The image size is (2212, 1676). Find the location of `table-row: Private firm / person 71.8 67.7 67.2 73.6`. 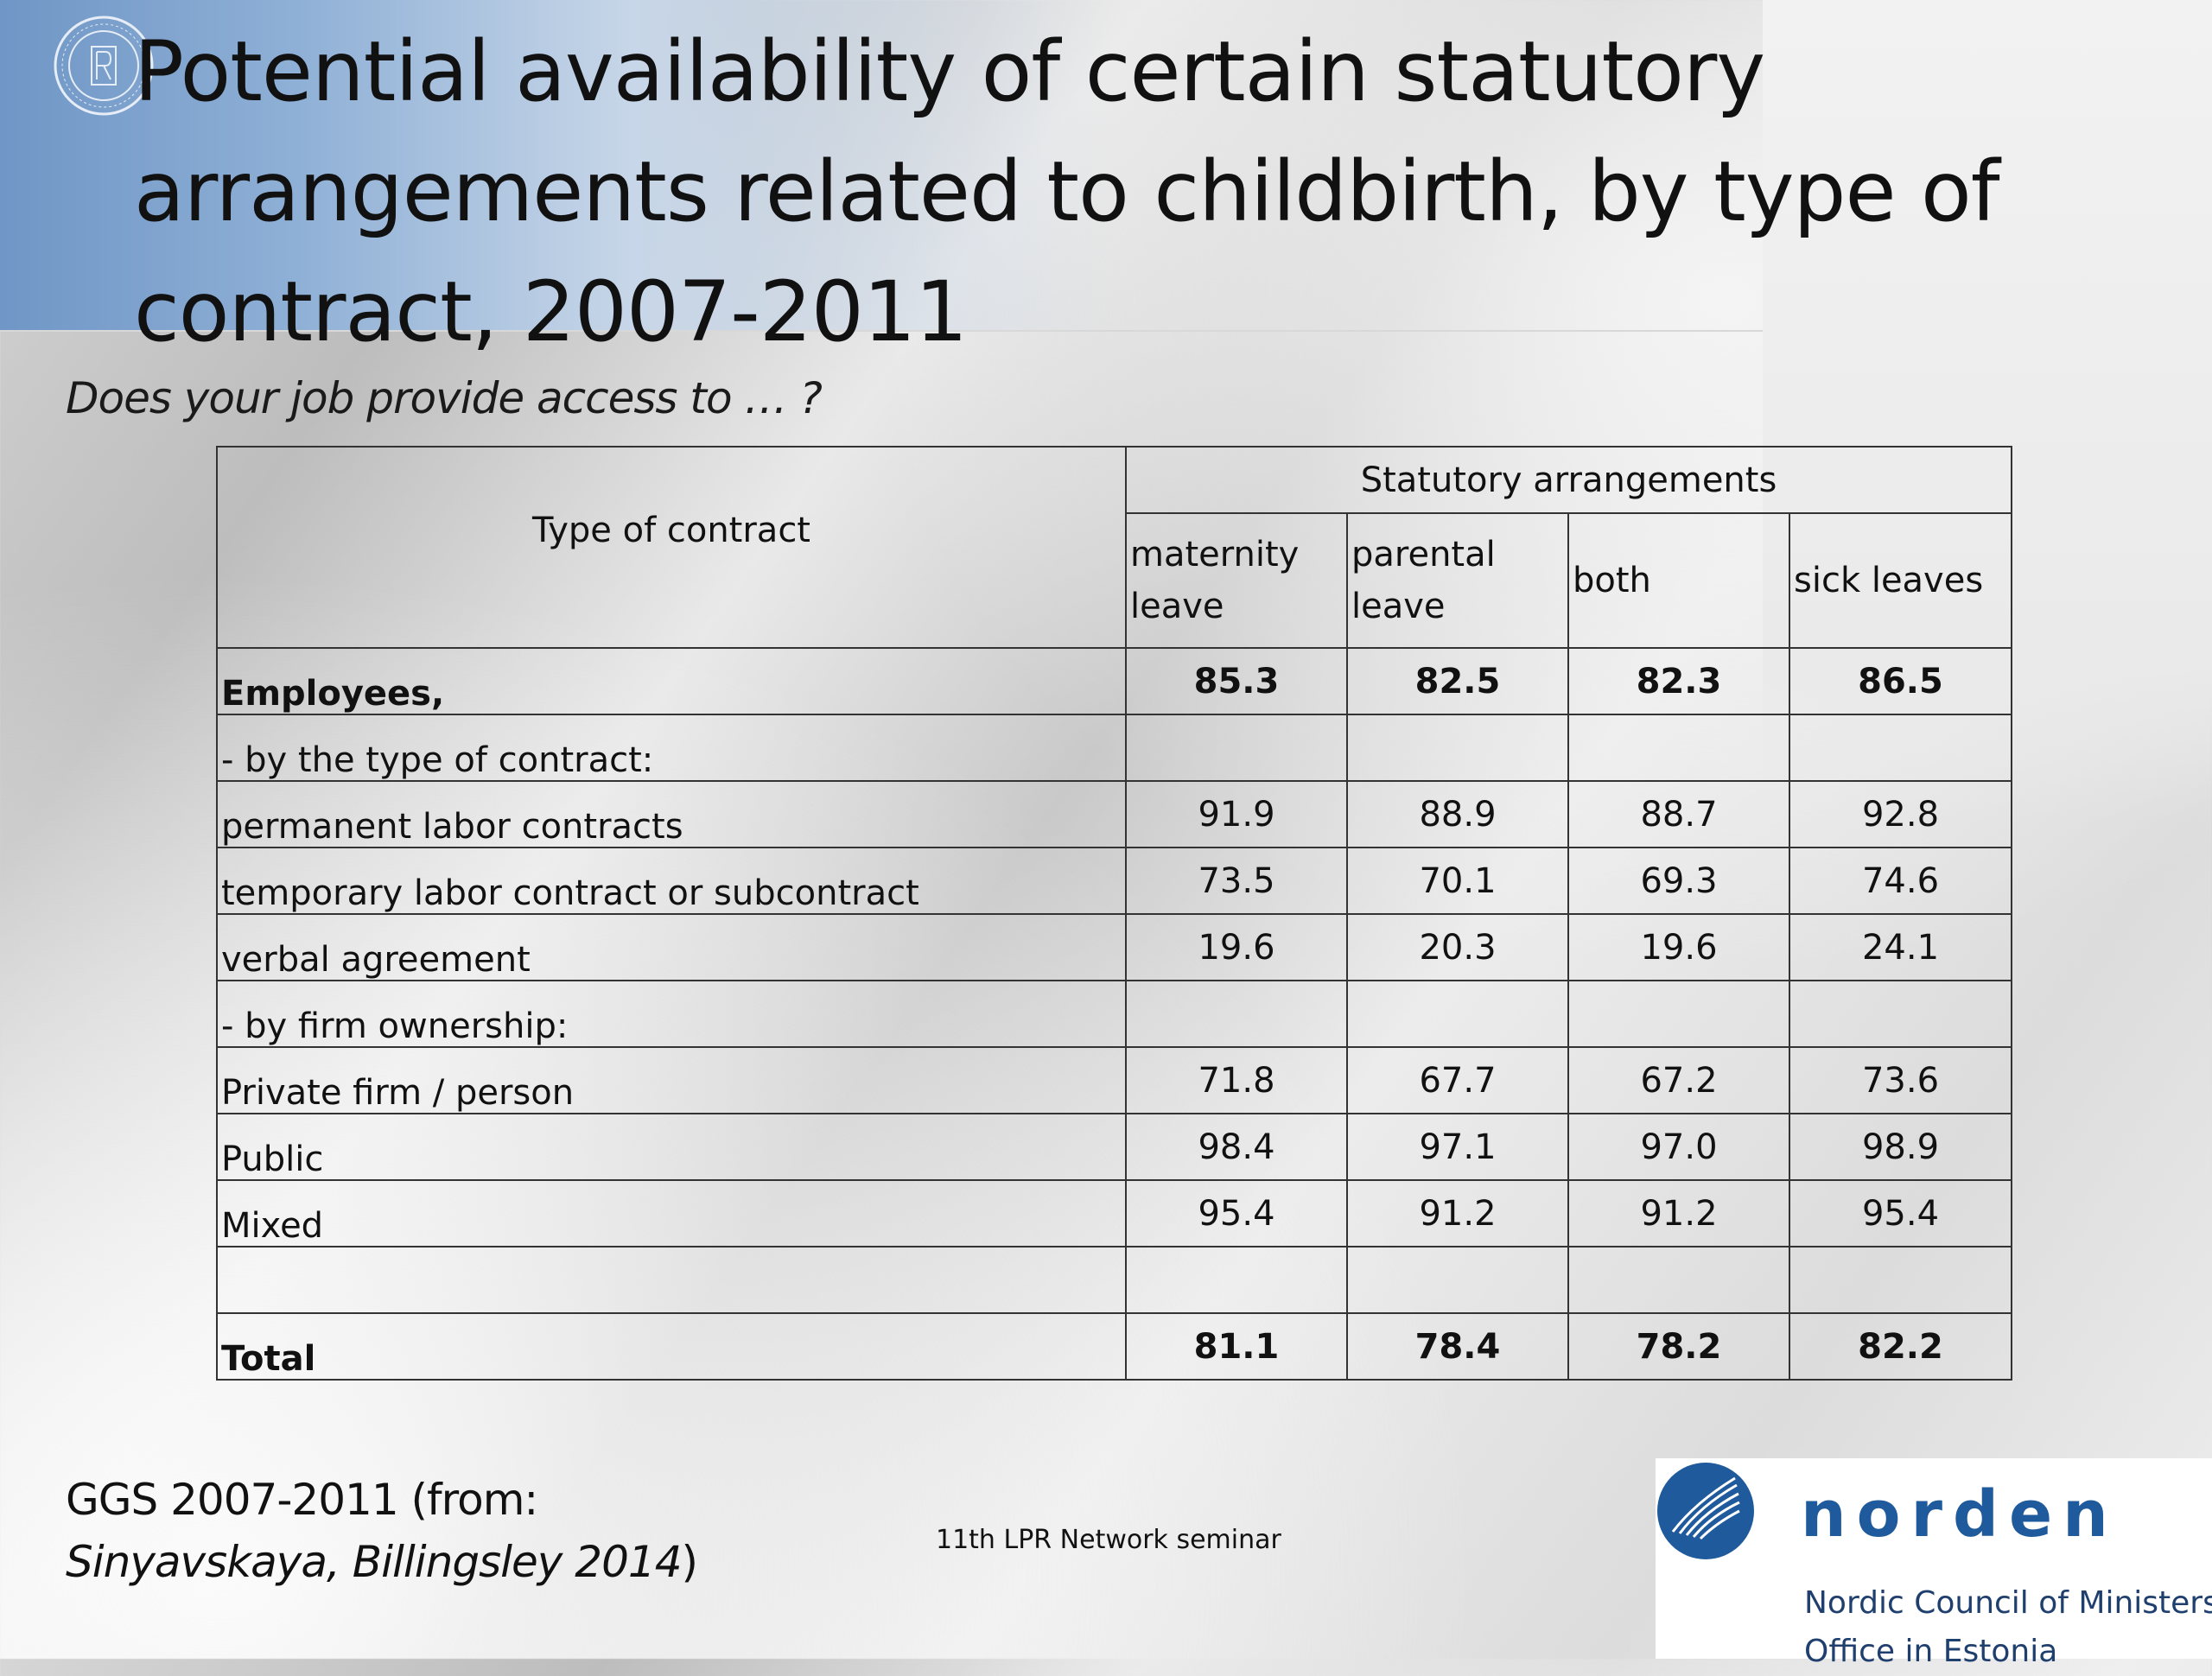

table-row: Private firm / person 71.8 67.7 67.2 73.6 is located at coordinates (1114, 1080).